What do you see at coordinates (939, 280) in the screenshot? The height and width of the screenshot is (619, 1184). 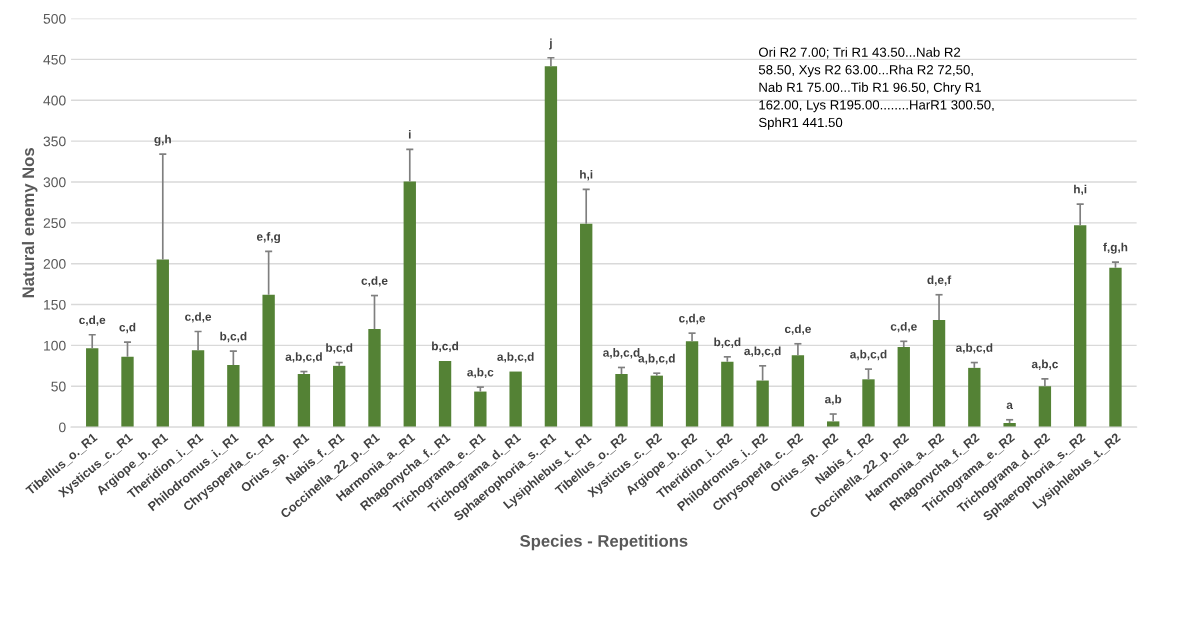 I see `annotation: d,e,f` at bounding box center [939, 280].